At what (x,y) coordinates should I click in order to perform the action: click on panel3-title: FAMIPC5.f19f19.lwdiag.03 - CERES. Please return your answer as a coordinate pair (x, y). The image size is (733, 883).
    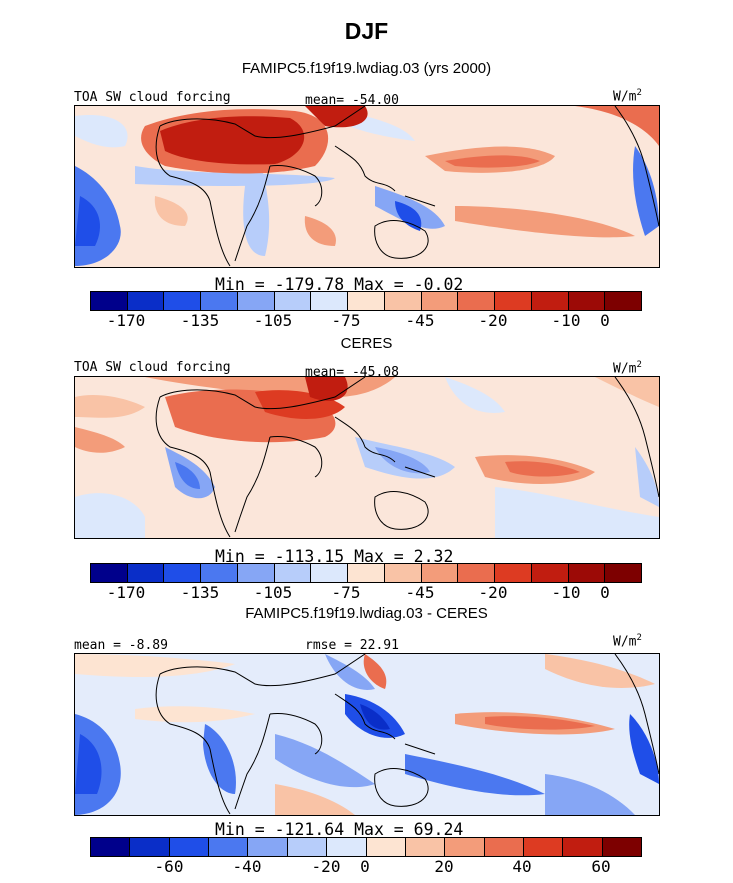
    Looking at the image, I should click on (366, 613).